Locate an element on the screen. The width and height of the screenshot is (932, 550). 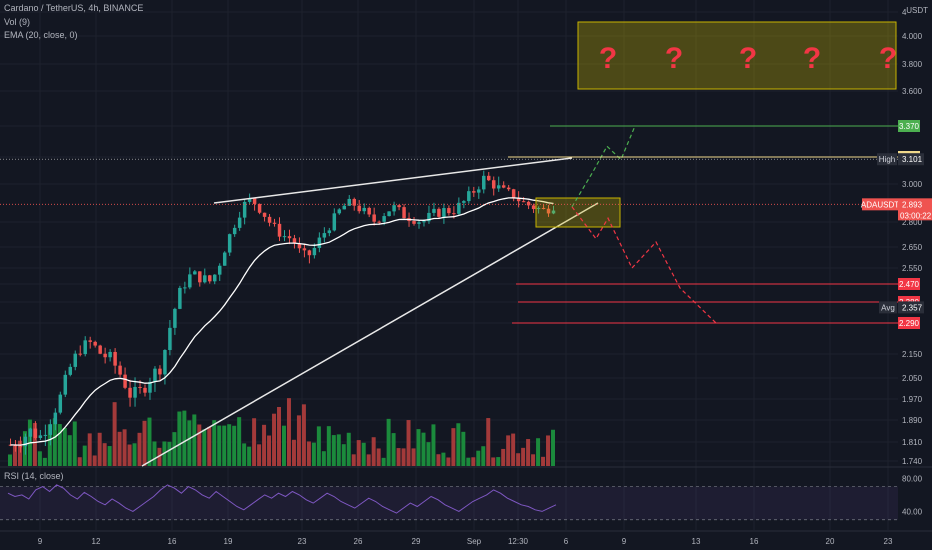
volume-legend: Vol (9) is located at coordinates (17, 22).